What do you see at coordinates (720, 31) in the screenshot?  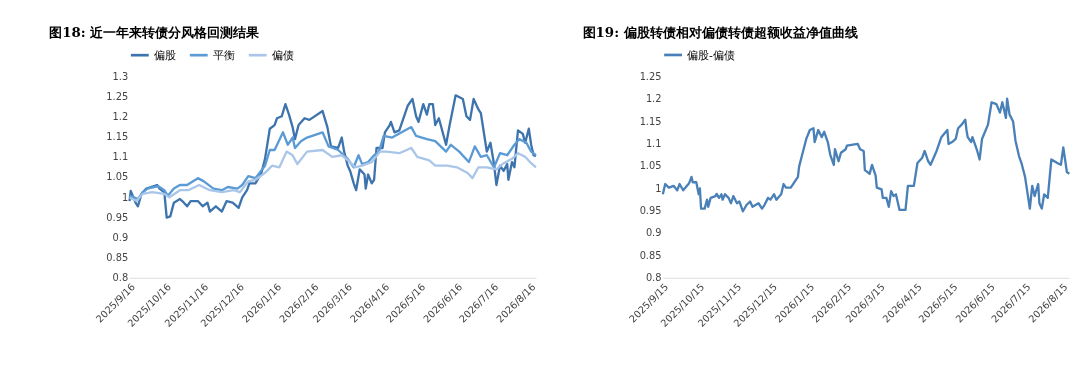 I see `chart-title: 图19: 偏股转债相对偏债转债超额收益净值曲线` at bounding box center [720, 31].